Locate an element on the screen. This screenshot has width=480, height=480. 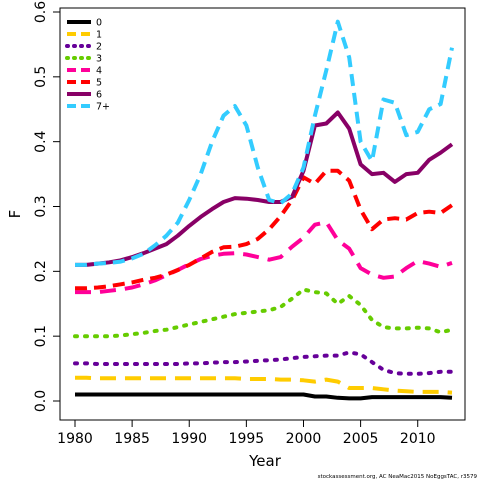
legend-label: 0 is located at coordinates (99, 23).